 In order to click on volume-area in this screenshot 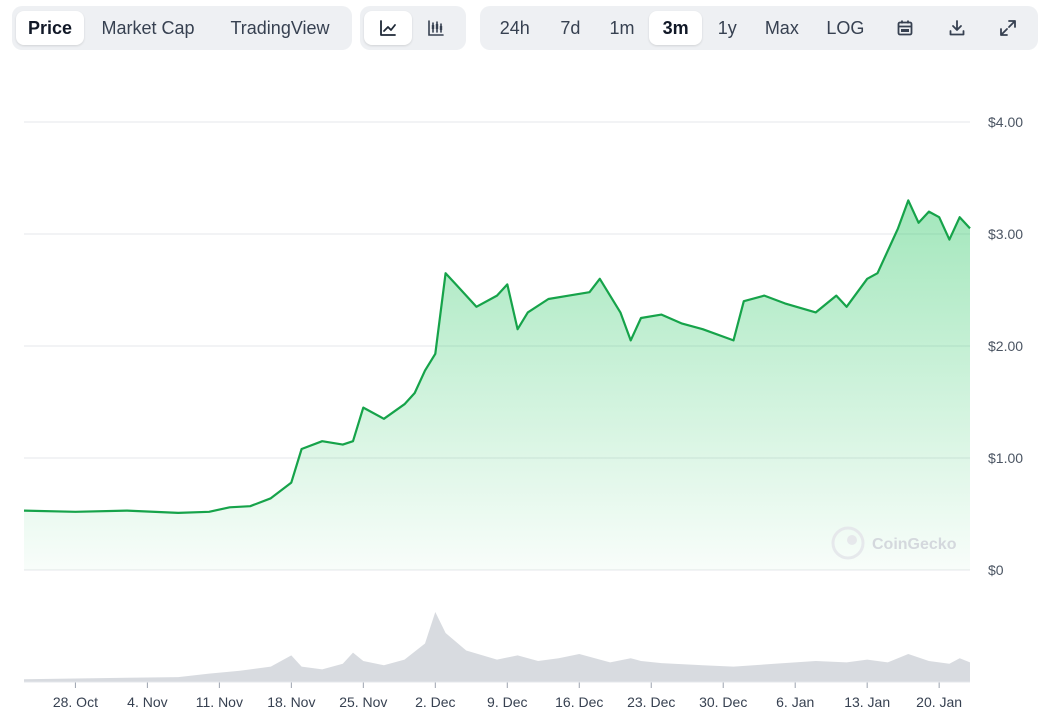, I will do `click(497, 647)`.